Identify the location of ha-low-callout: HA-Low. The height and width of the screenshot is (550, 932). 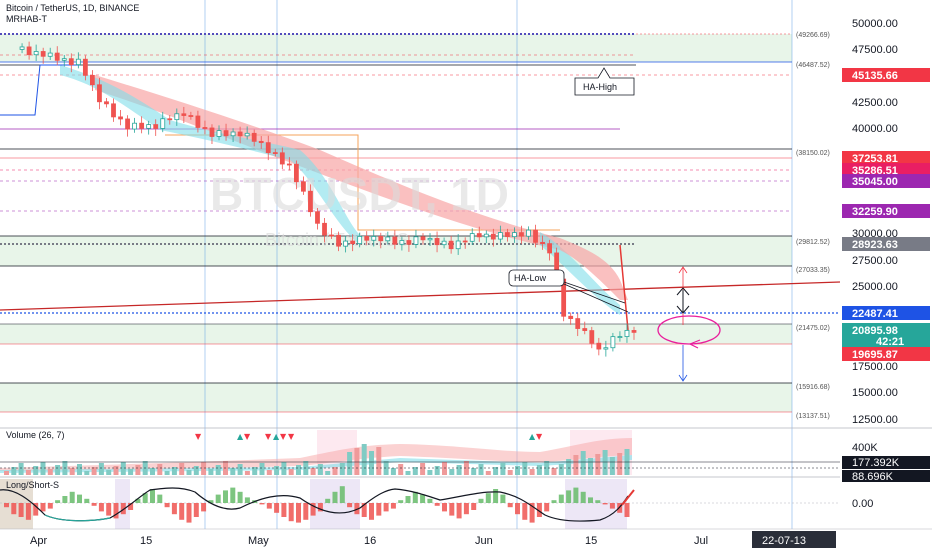
(568, 291).